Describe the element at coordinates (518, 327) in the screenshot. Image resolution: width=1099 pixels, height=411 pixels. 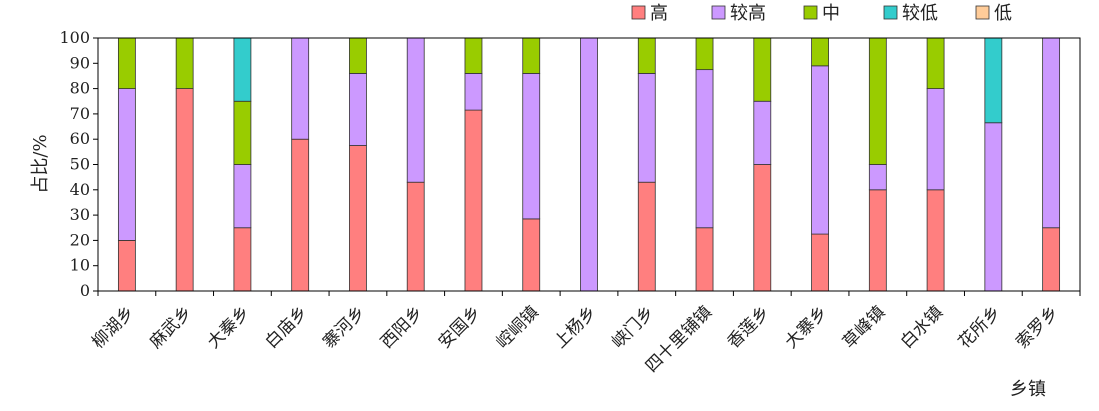
I see `x-tick-label: 崆峒镇` at that location.